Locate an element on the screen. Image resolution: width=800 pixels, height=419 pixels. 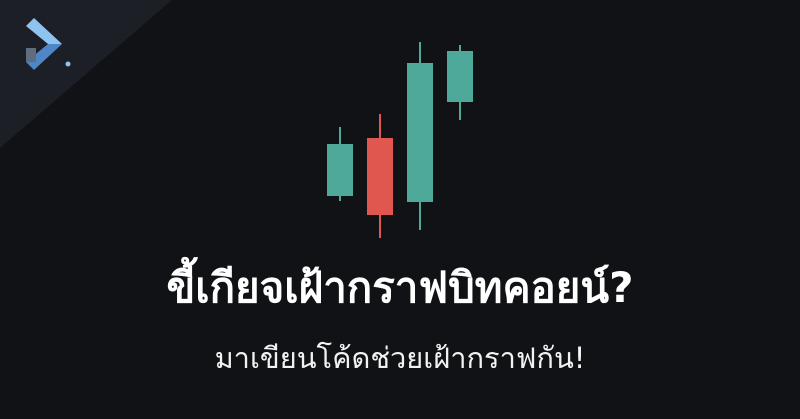
headline: ขี้เกียจเฝ้ากราฟบิทคอยน์? is located at coordinates (400, 287).